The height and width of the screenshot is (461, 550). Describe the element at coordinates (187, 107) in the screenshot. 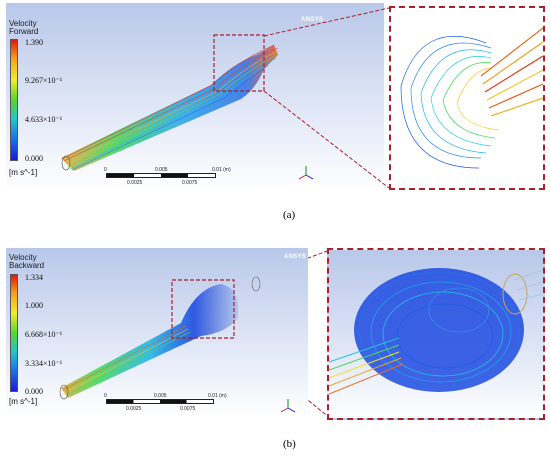

I see `nozzle-flow-forward` at that location.